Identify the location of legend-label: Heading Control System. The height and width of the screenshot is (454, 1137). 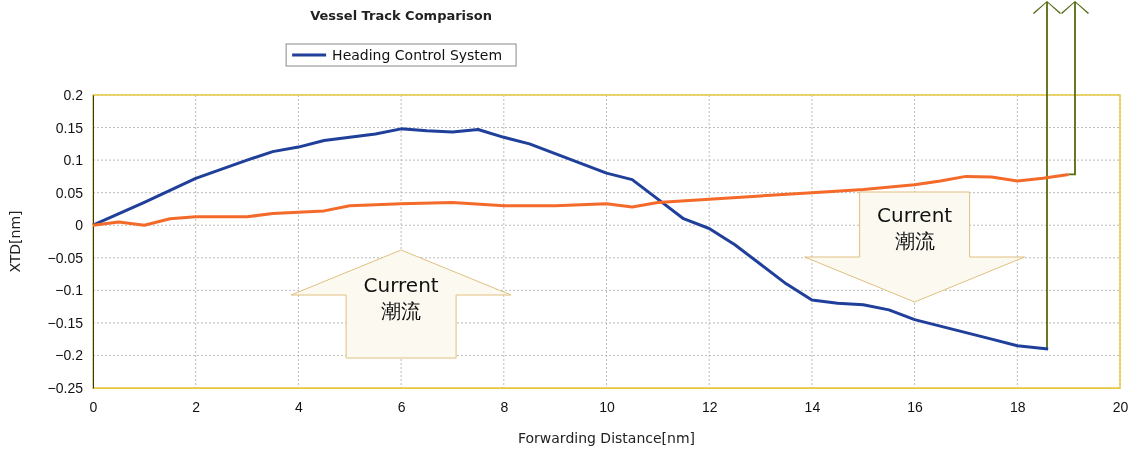
(417, 55).